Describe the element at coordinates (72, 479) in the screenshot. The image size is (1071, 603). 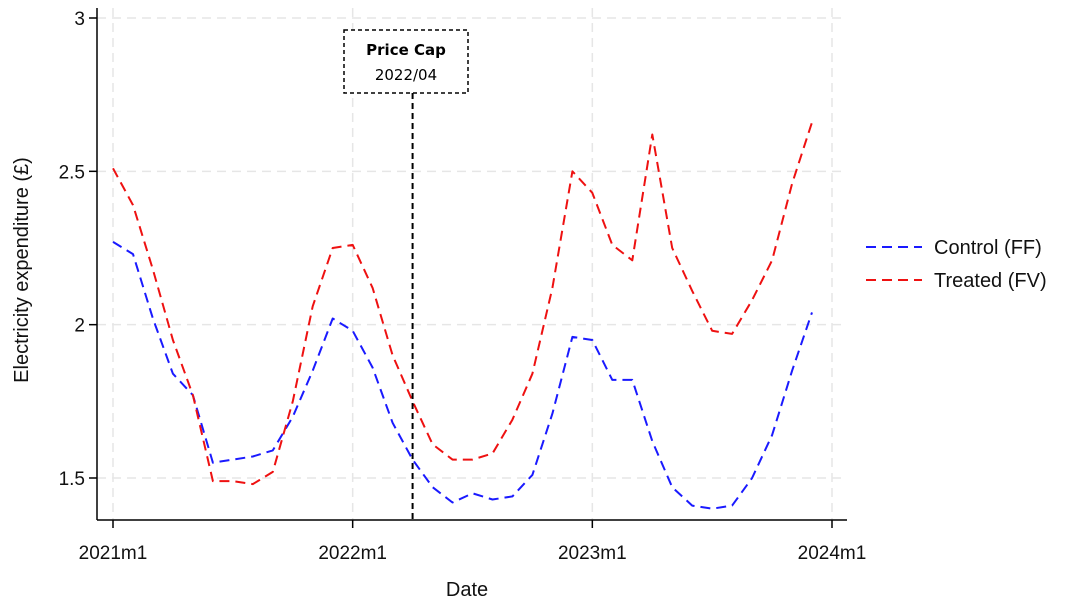
I see `y-tick-label: 1.5` at that location.